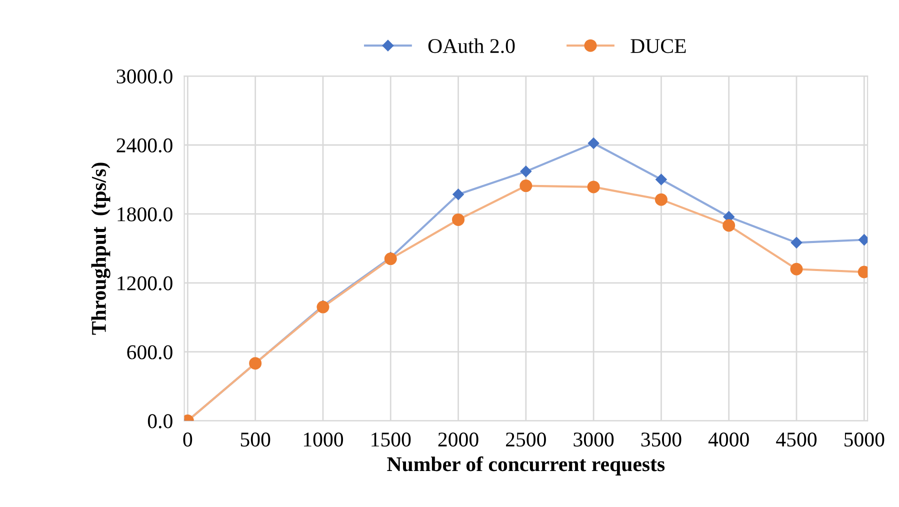 Image resolution: width=899 pixels, height=507 pixels. What do you see at coordinates (100, 248) in the screenshot?
I see `y-axis-title: Throughput (tps/s)` at bounding box center [100, 248].